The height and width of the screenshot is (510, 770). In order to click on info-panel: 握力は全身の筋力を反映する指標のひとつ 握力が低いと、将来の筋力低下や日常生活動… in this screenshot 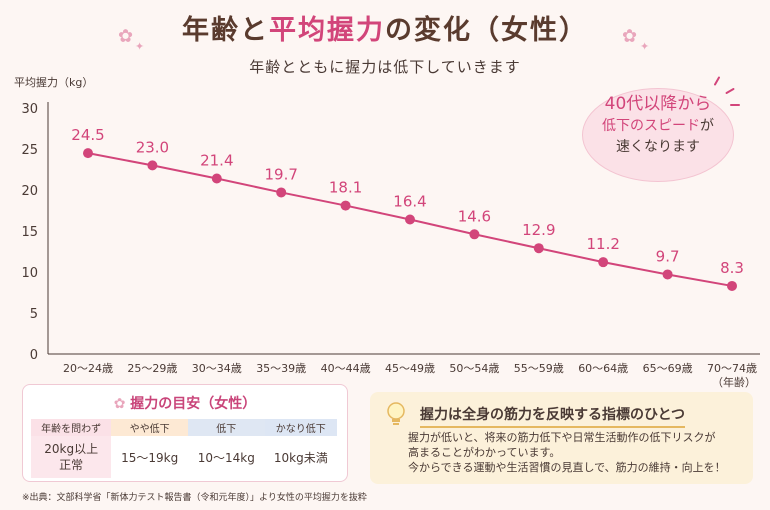, I will do `click(561, 438)`.